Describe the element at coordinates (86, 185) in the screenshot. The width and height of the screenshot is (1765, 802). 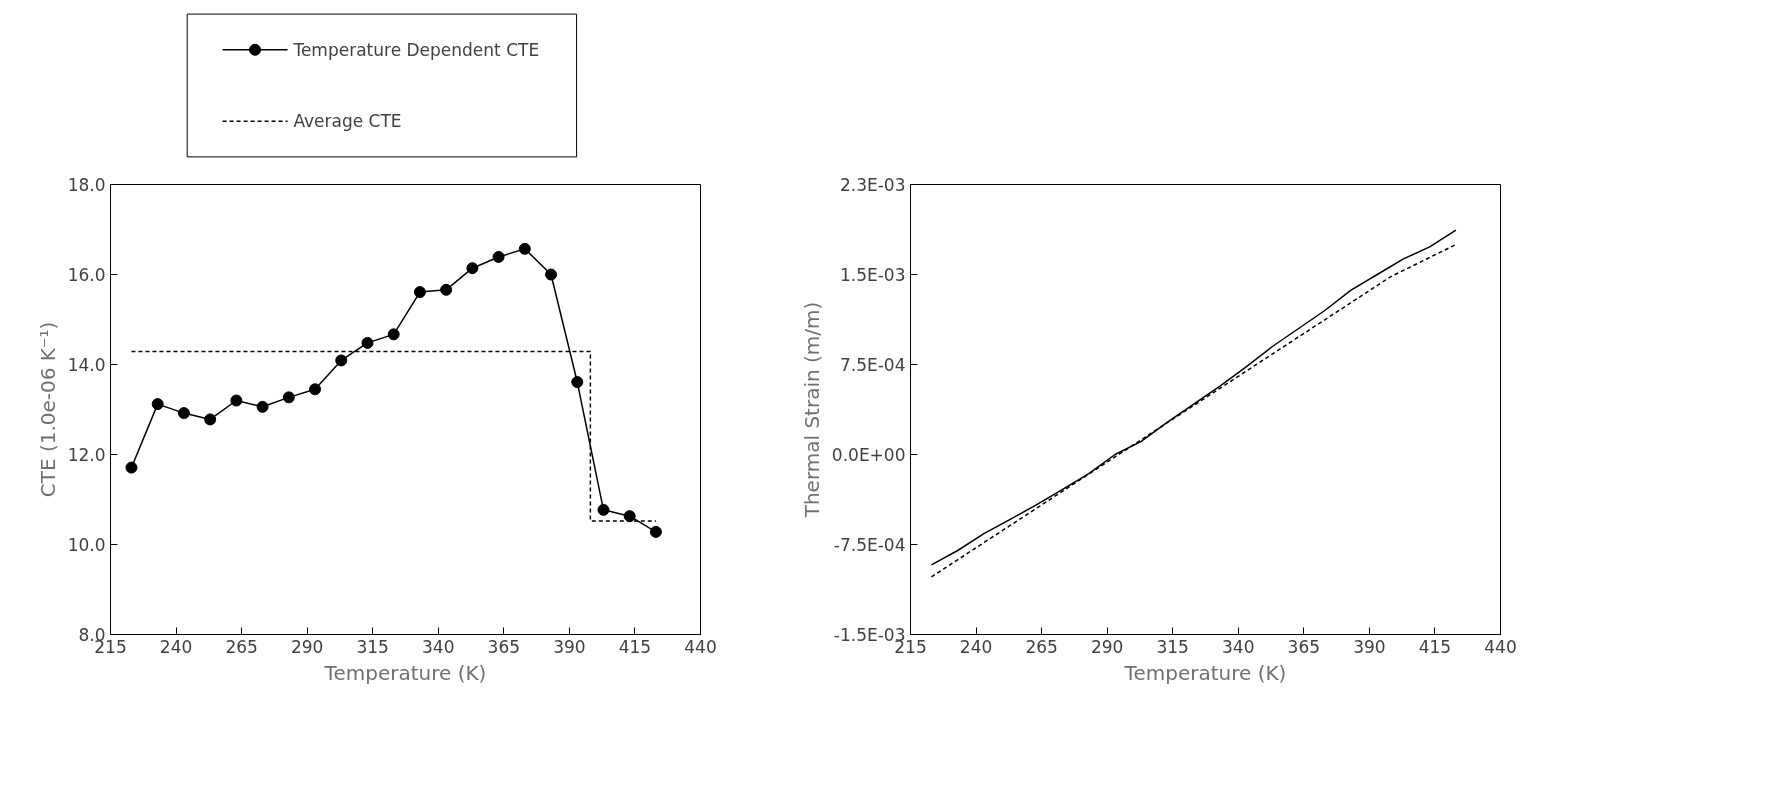
I see `y-tick-label: 18.0` at that location.